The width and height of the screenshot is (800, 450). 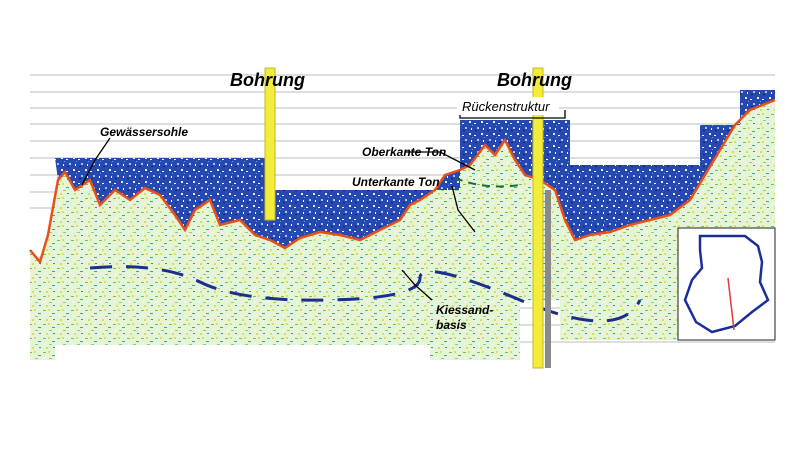 I want to click on ridge-label-box, so click(x=508, y=106).